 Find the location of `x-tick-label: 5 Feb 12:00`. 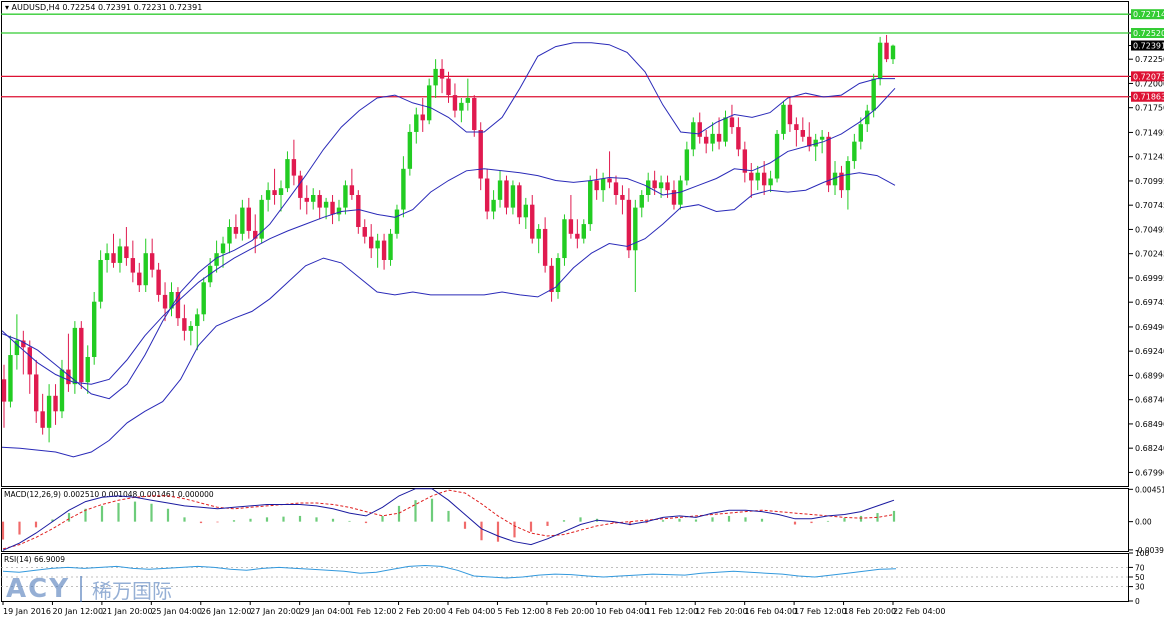

x-tick-label: 5 Feb 12:00 is located at coordinates (520, 611).